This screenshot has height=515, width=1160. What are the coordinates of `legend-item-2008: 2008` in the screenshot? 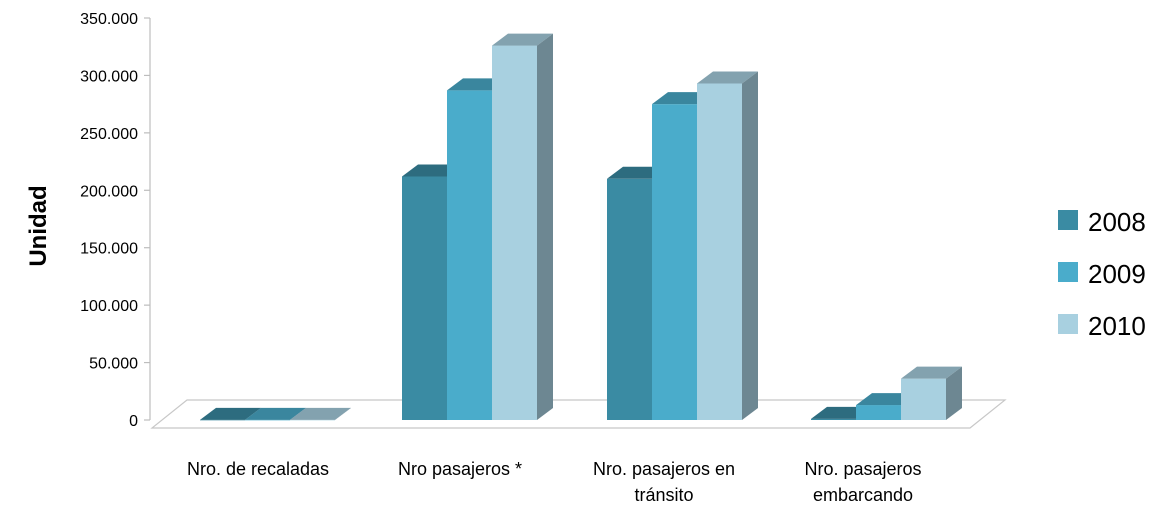 It's located at (1102, 222).